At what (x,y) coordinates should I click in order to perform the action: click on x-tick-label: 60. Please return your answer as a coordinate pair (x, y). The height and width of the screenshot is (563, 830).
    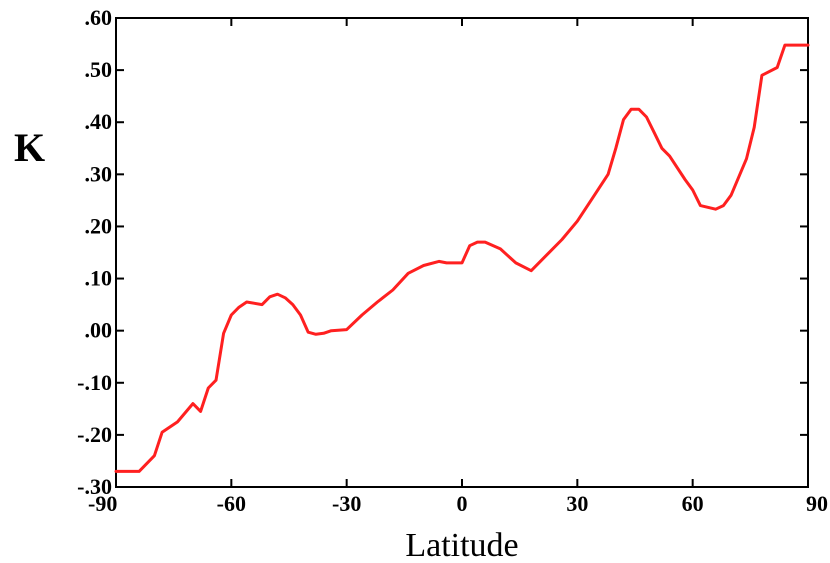
    Looking at the image, I should click on (693, 503).